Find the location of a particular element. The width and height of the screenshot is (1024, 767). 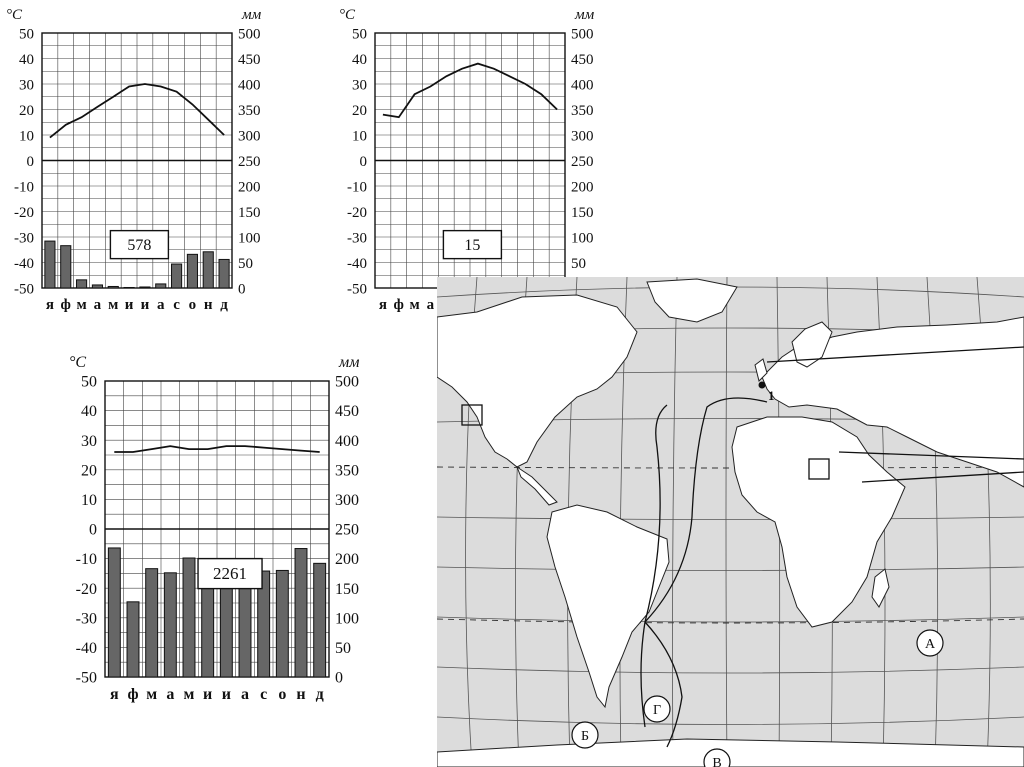

map-circle-b: Б is located at coordinates (585, 735).